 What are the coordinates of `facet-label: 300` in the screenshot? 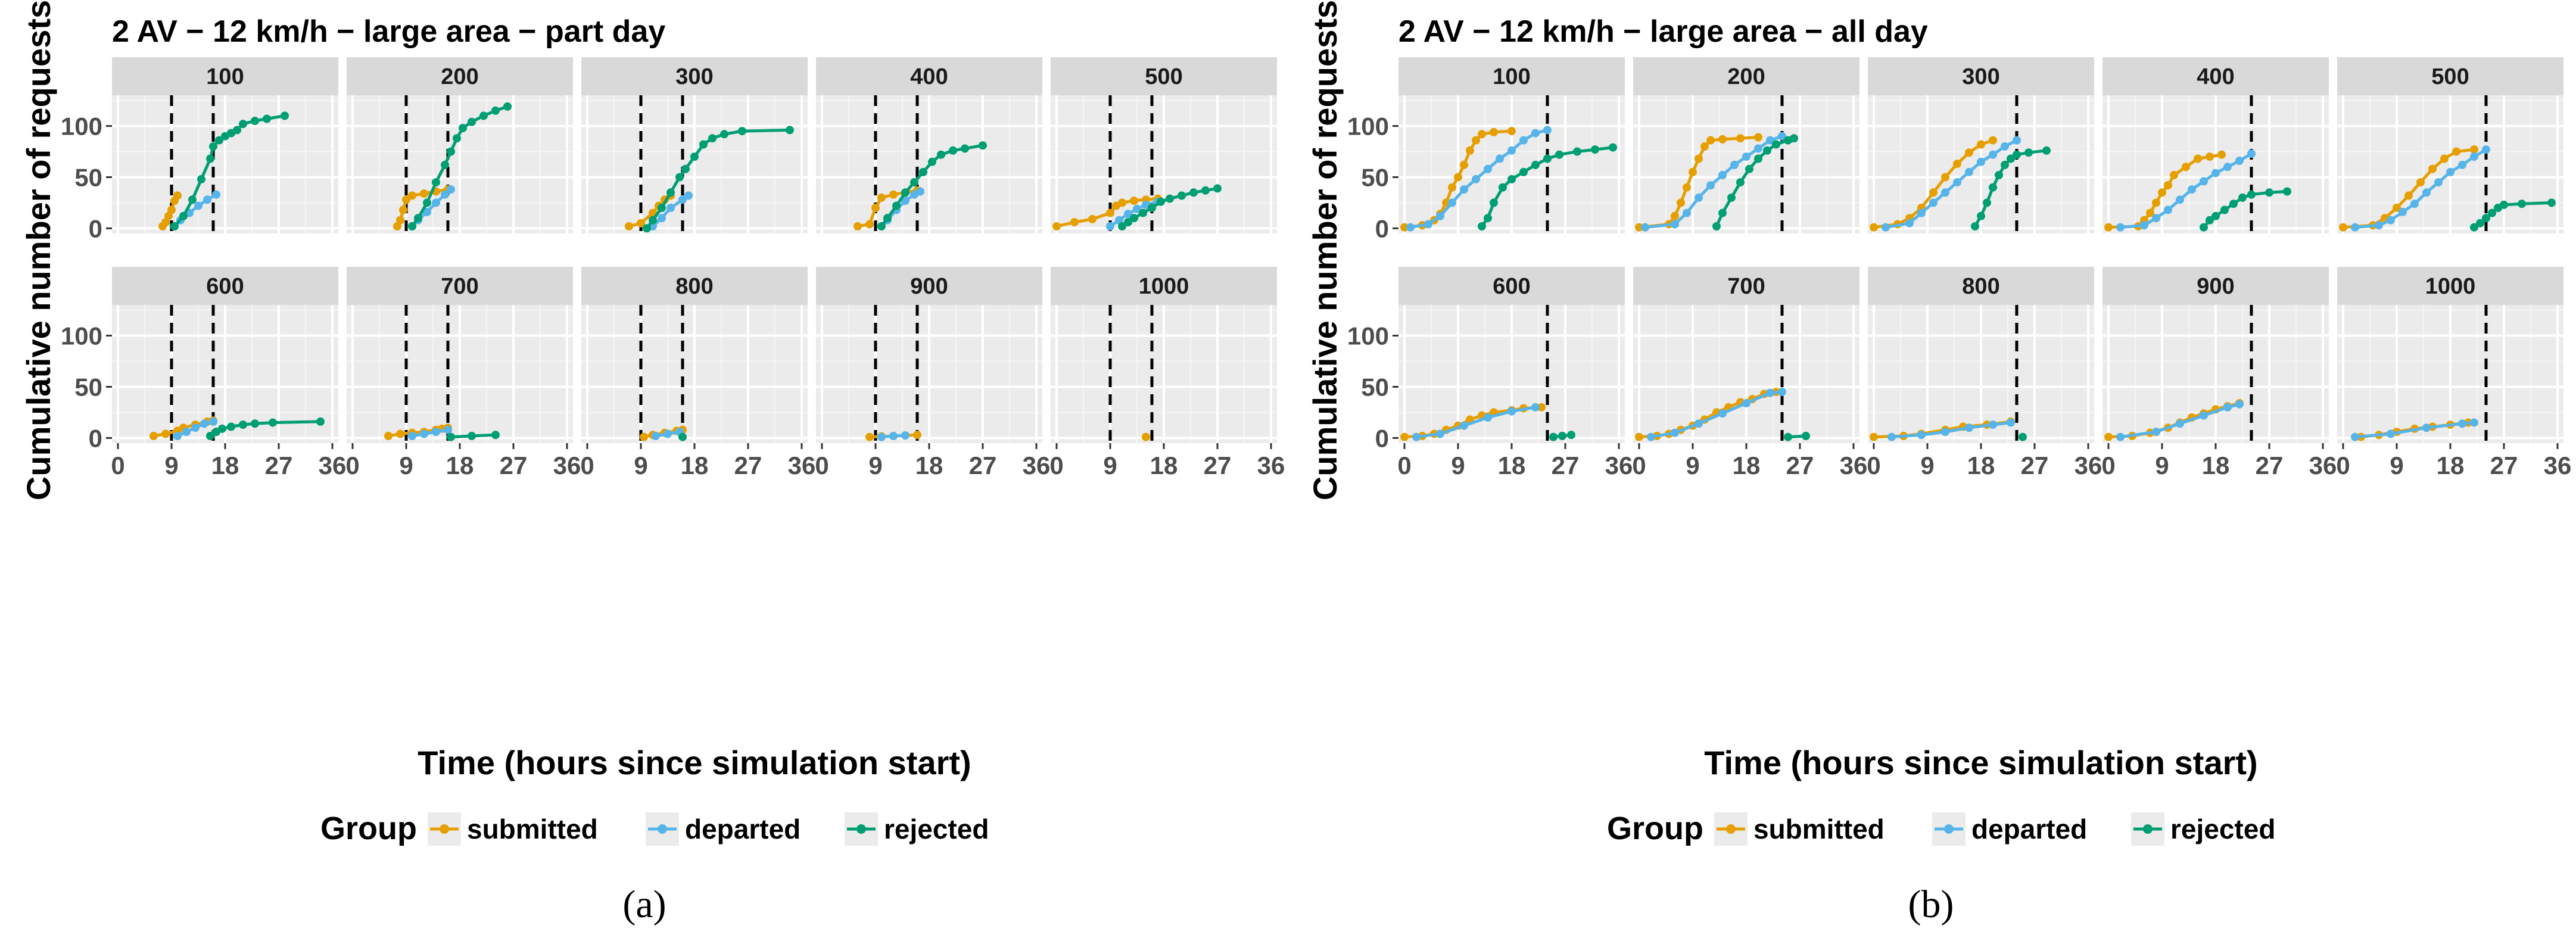 It's located at (694, 76).